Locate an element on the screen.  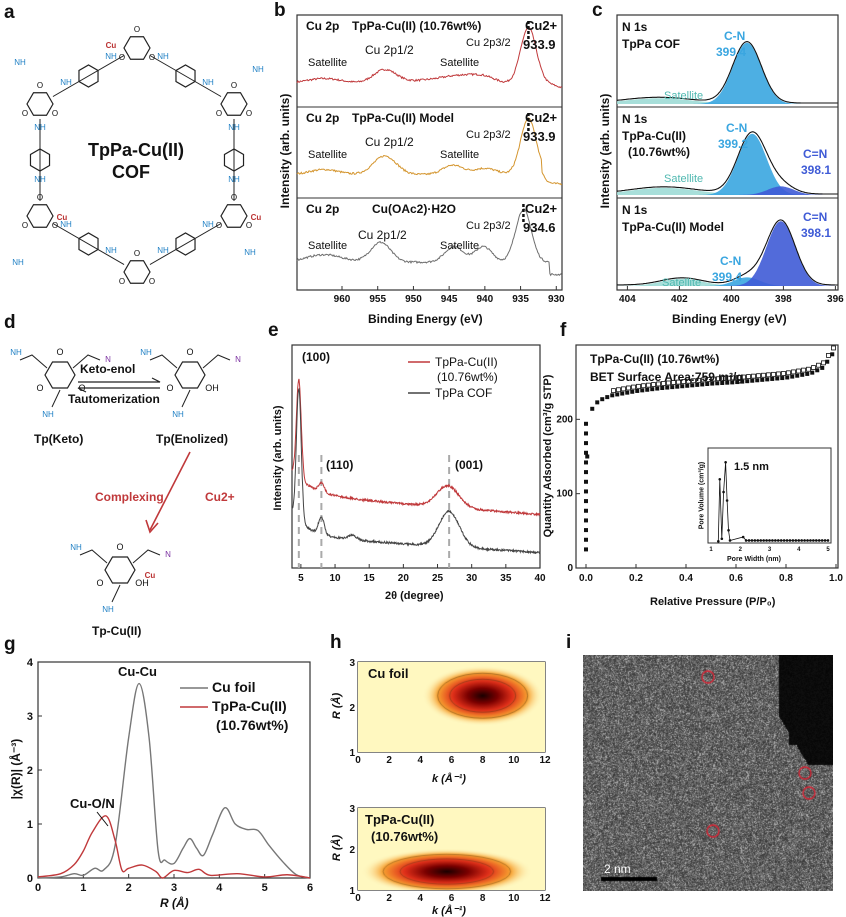
e-xtick-label: 25 is located at coordinates (438, 578).